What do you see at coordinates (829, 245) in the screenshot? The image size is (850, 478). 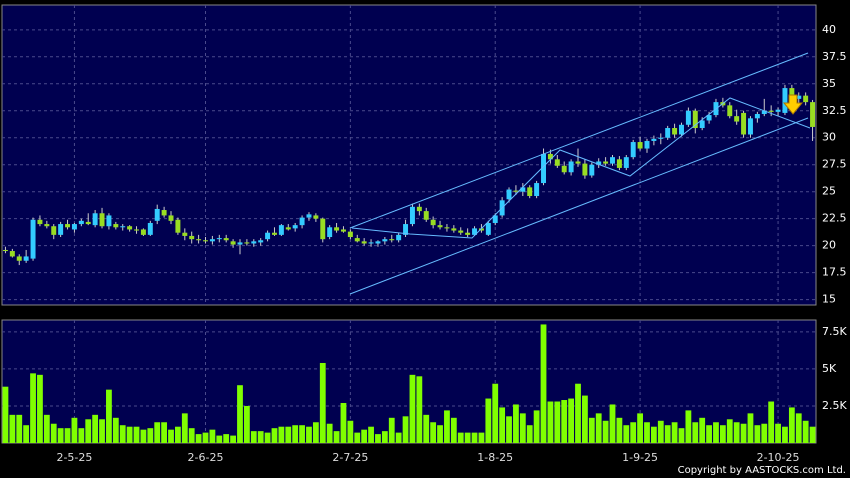 I see `y-tick-label: 20` at bounding box center [829, 245].